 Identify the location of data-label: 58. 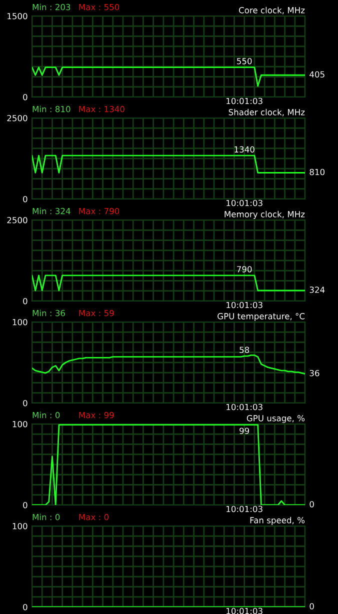
(245, 350).